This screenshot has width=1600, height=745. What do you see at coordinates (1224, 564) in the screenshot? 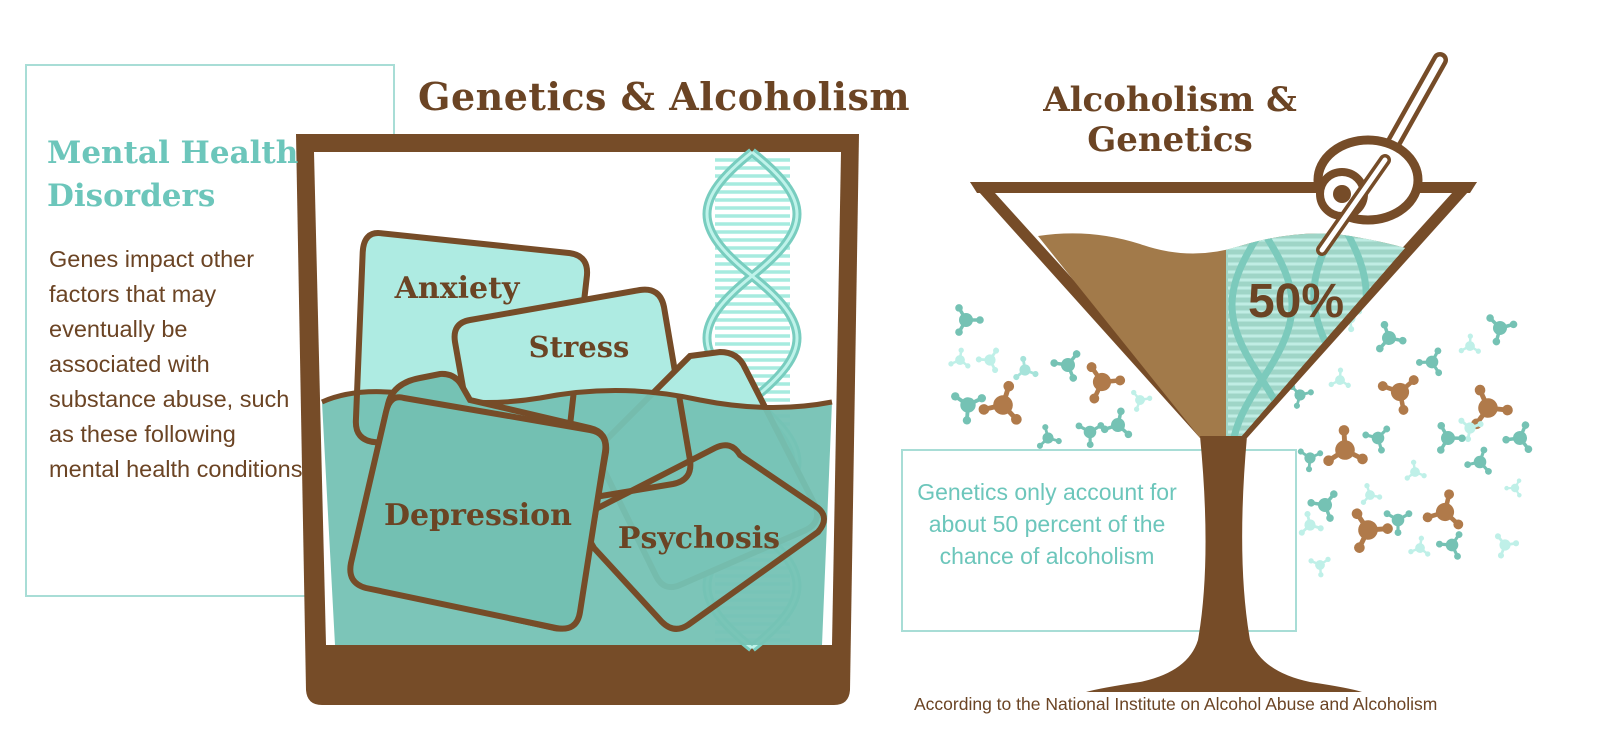
I see `martini-stem` at bounding box center [1224, 564].